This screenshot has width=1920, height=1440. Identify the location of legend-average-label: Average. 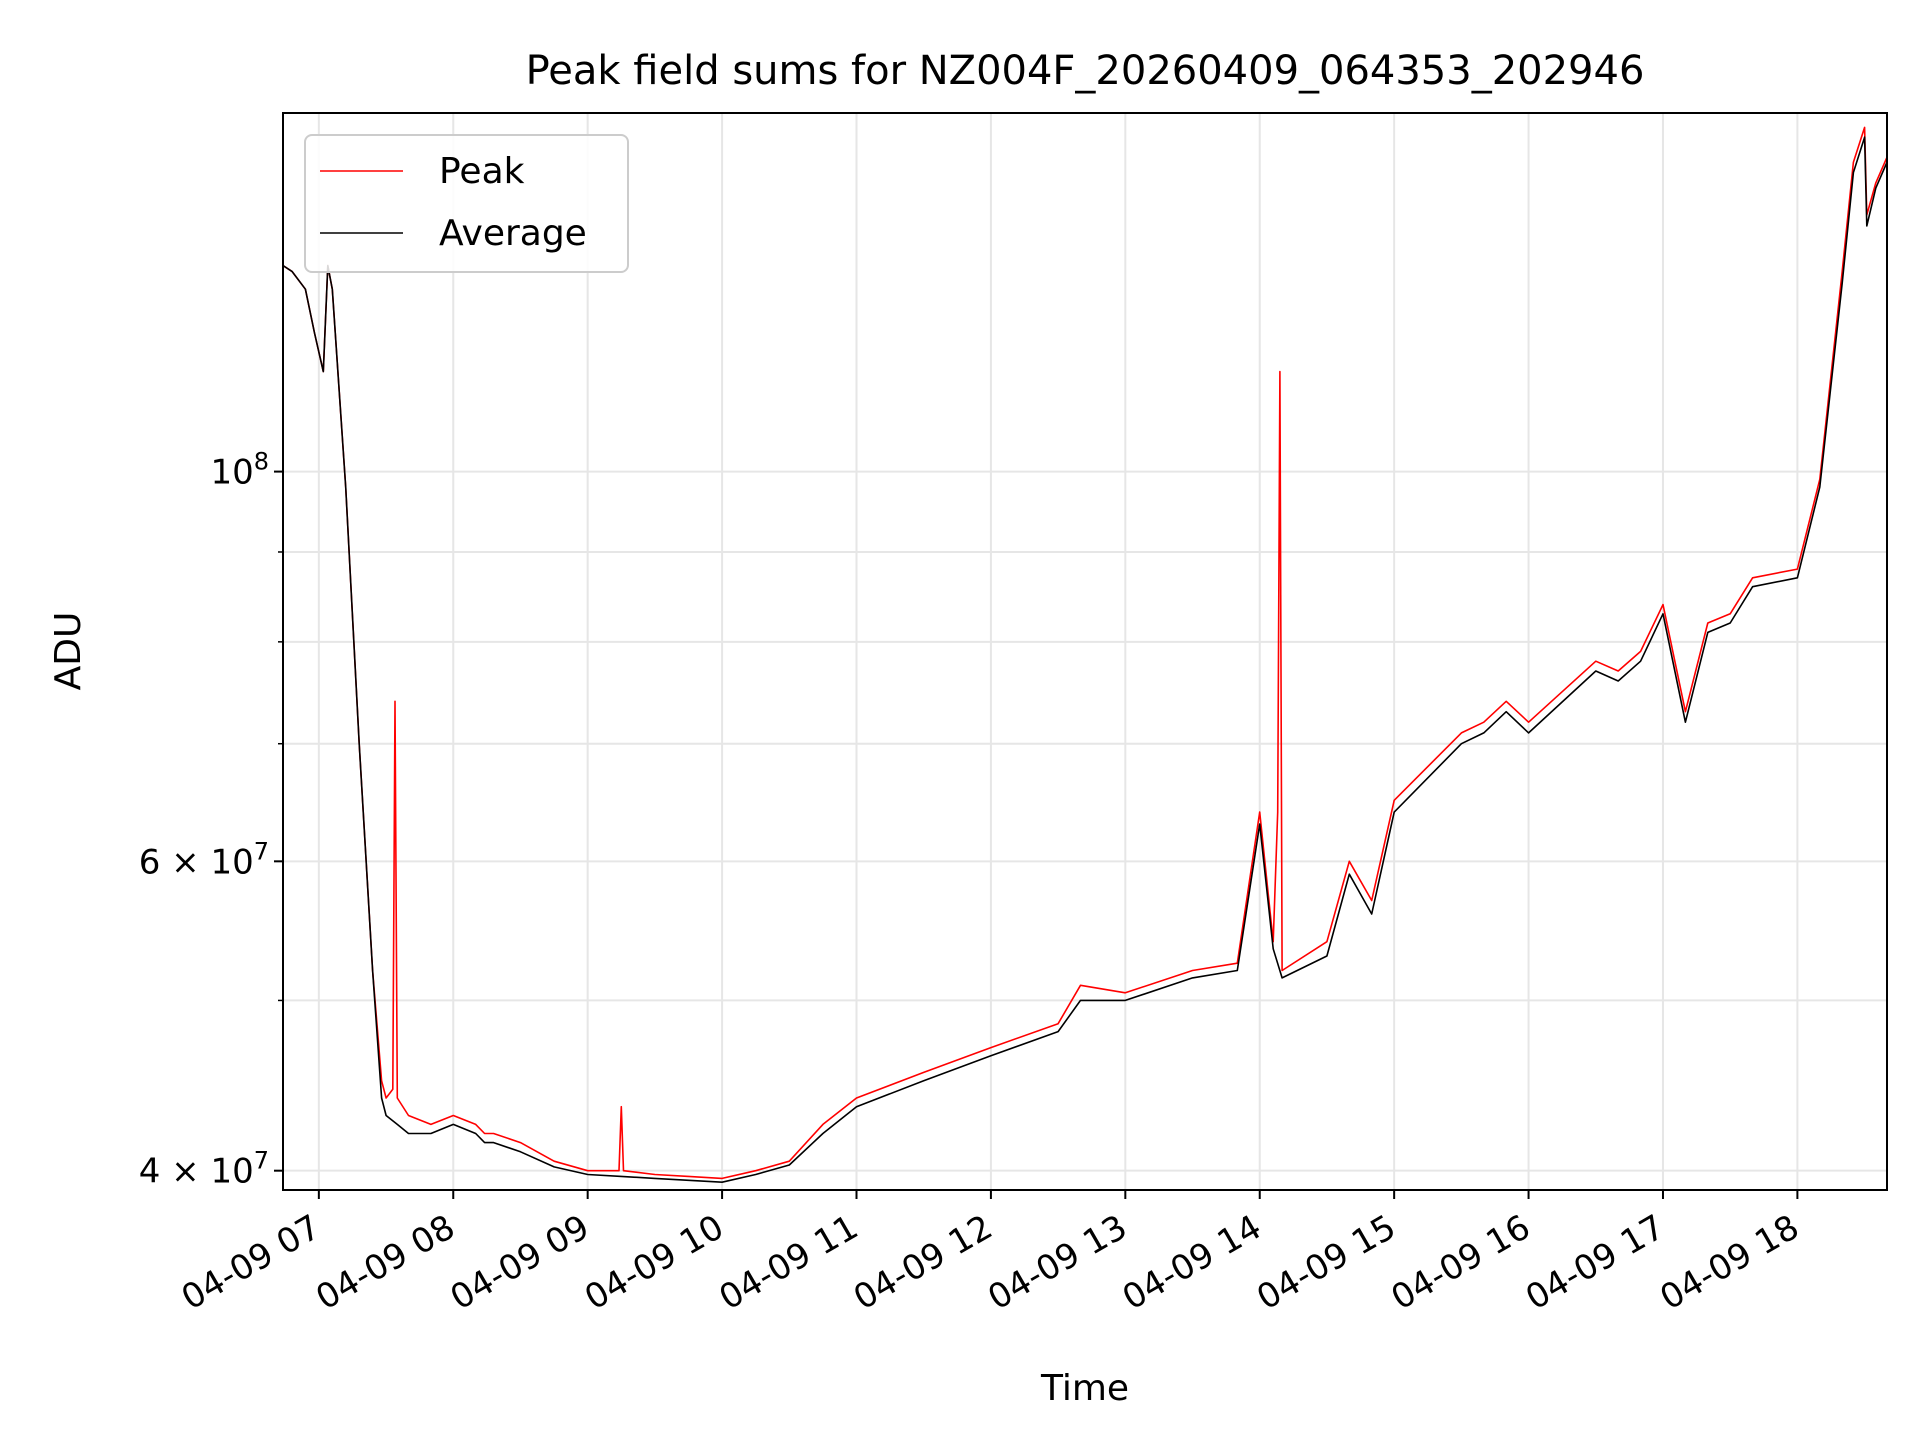
(513, 233).